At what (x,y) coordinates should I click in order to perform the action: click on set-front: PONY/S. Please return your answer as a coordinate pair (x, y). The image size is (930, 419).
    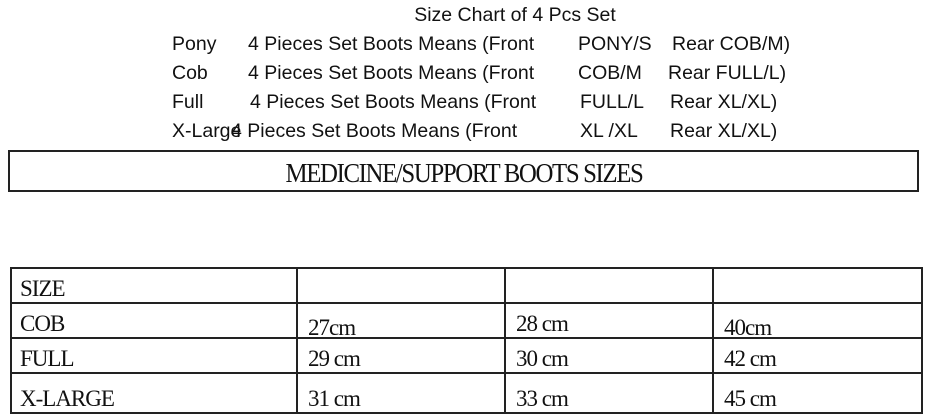
    Looking at the image, I should click on (615, 44).